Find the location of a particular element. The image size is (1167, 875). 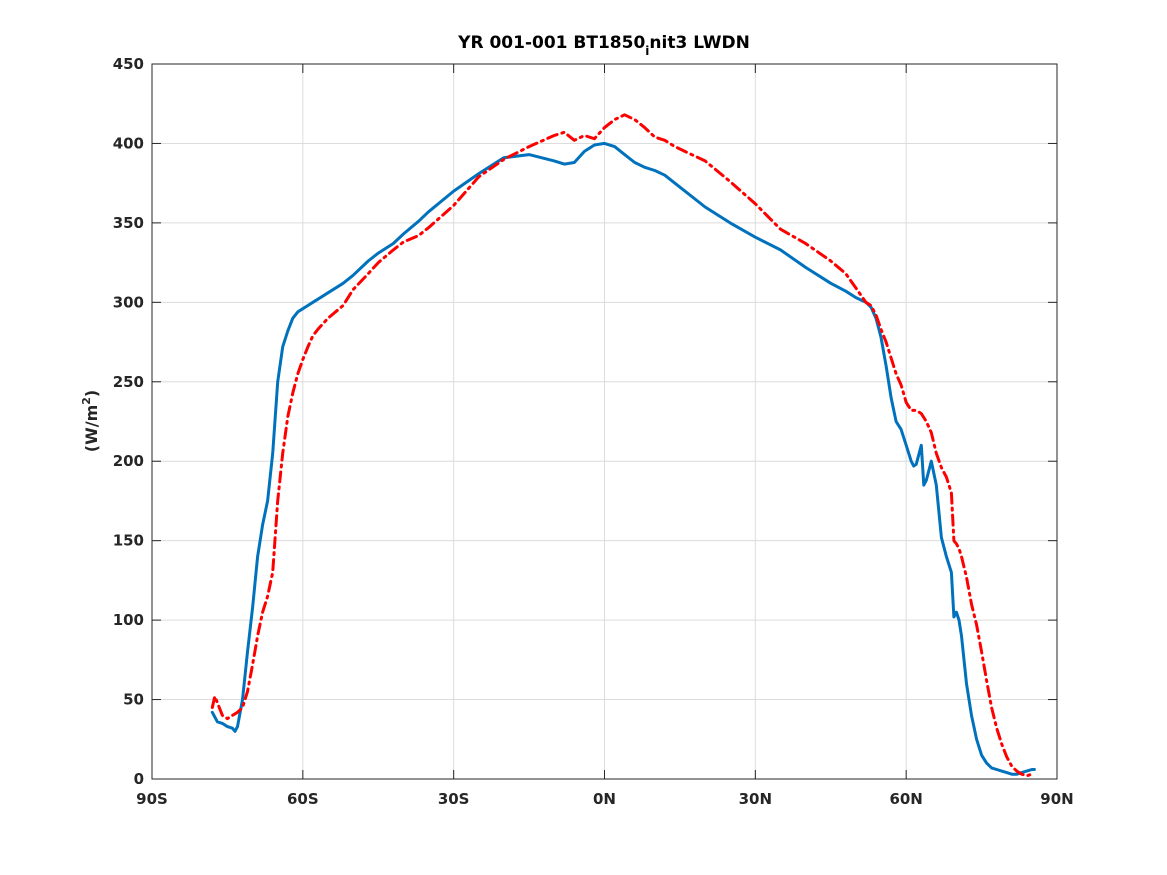

chart-title: YR 001-001 BT1850init3 LWDN is located at coordinates (603, 45).